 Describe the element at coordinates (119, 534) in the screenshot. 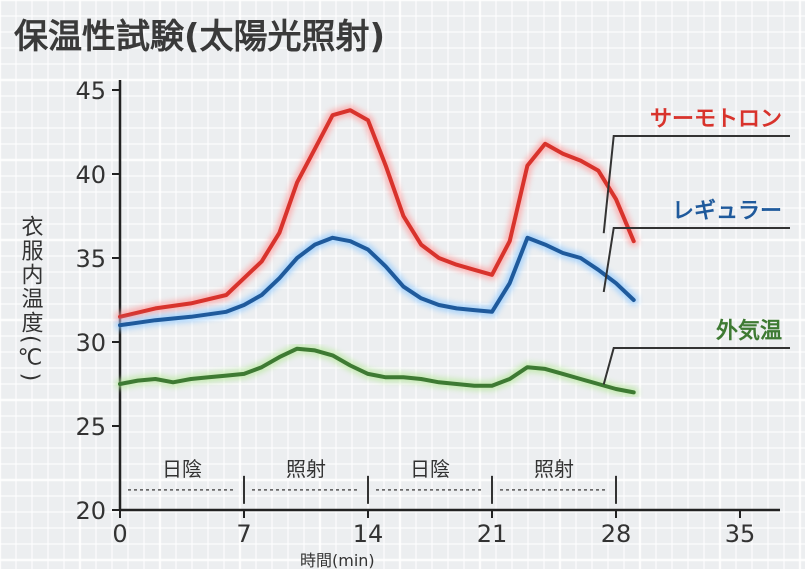

I see `x-tick-label: 0` at that location.